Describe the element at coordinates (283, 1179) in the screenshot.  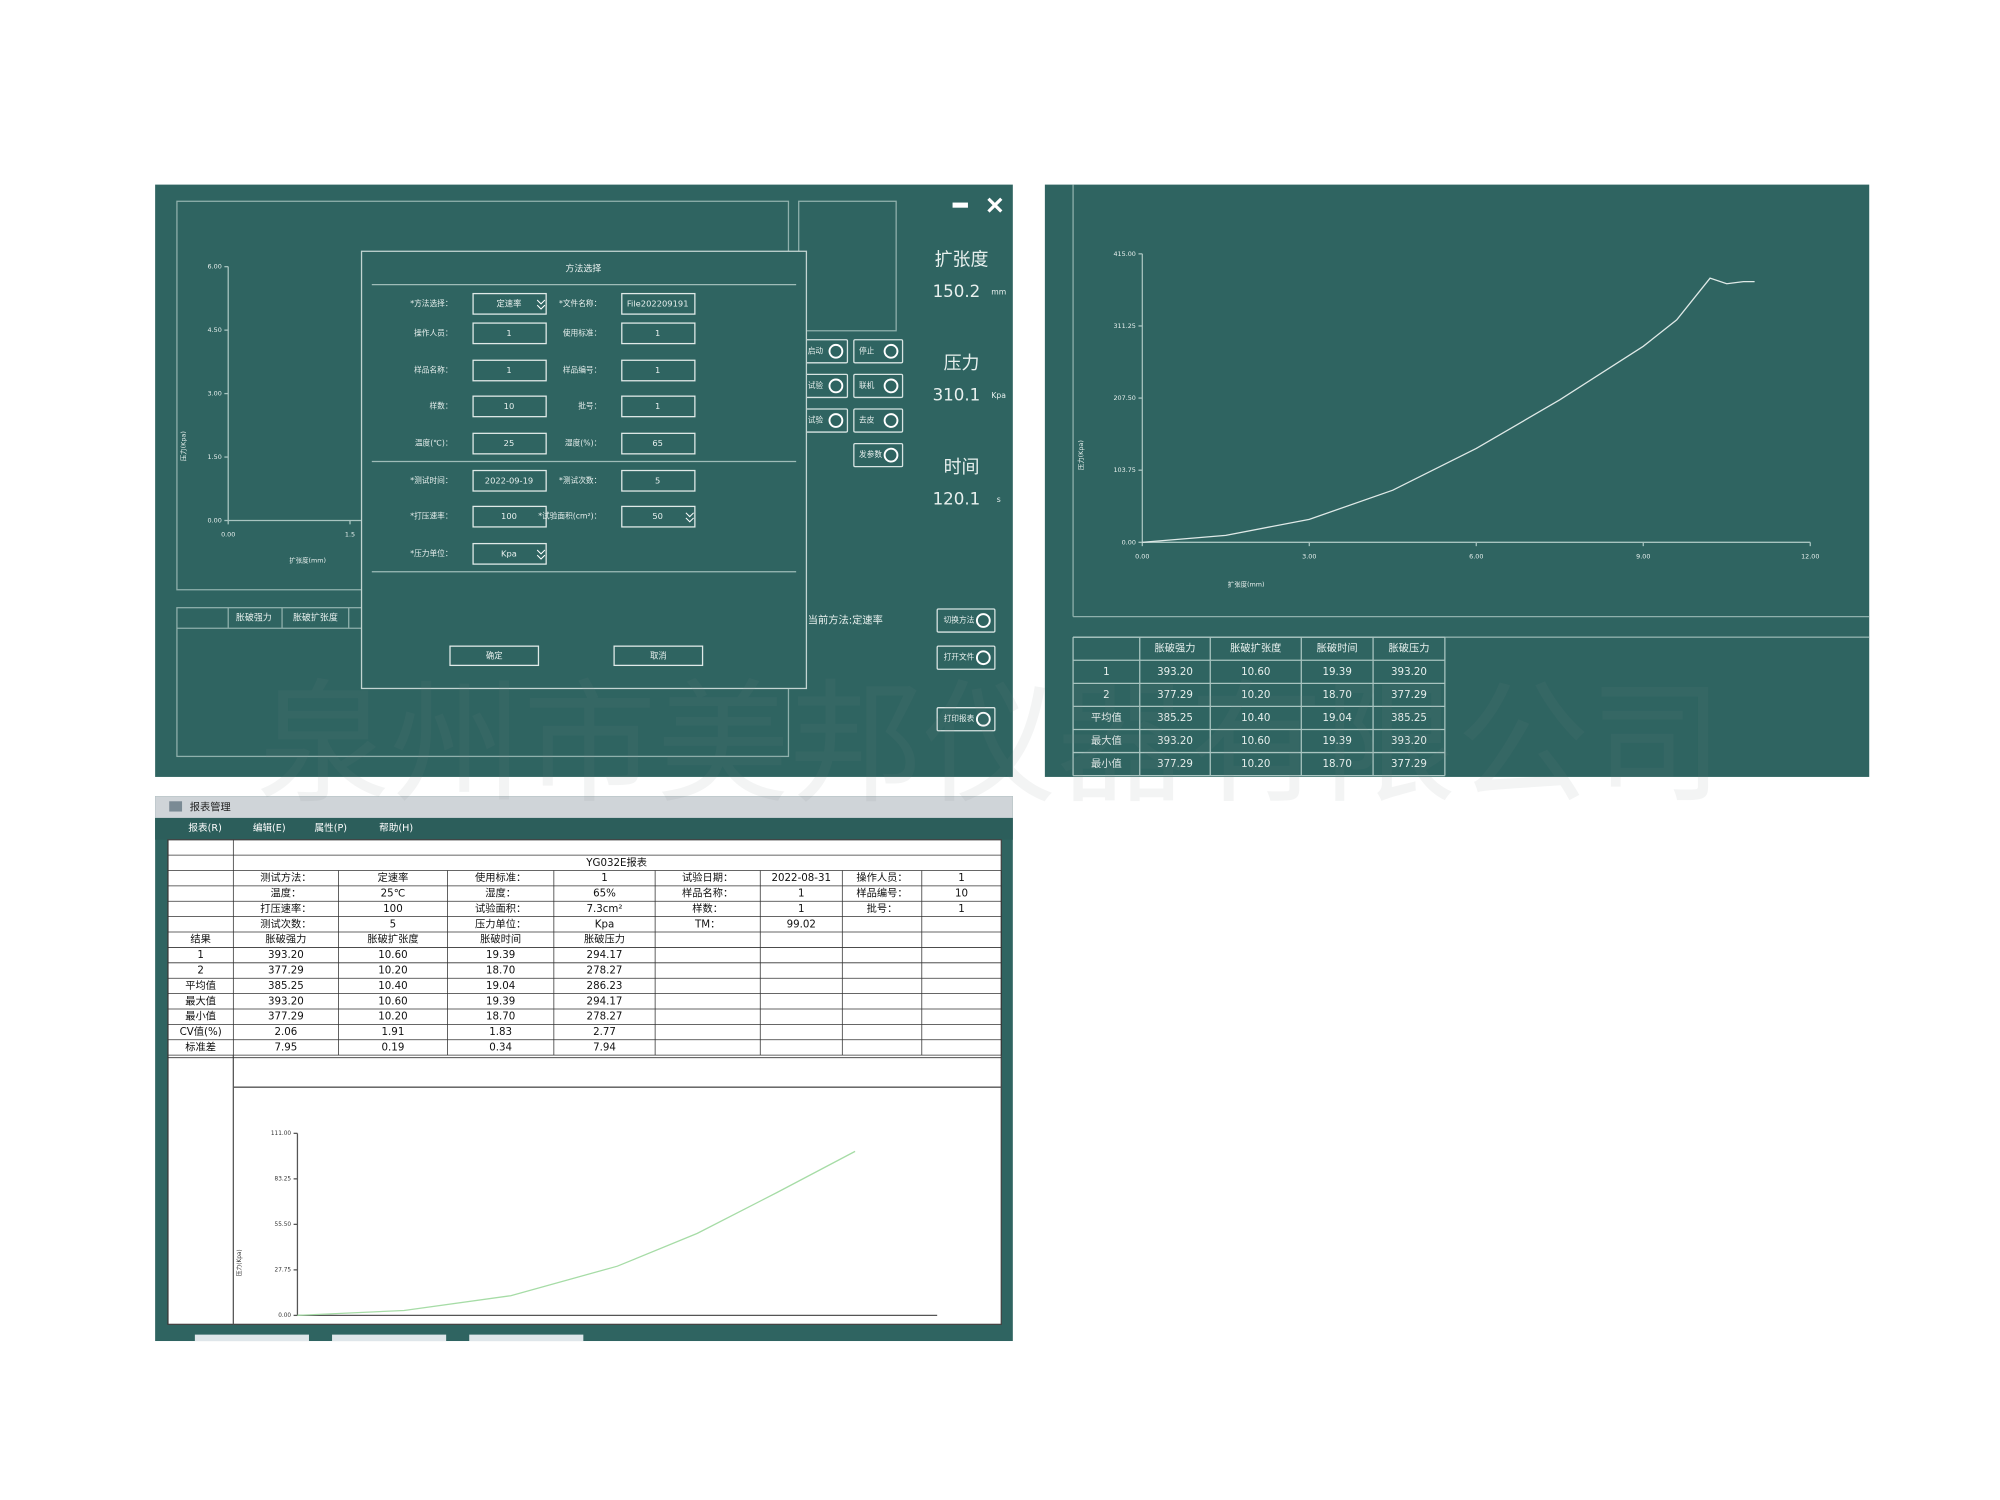
I see `y-tick-label: 83.25` at that location.